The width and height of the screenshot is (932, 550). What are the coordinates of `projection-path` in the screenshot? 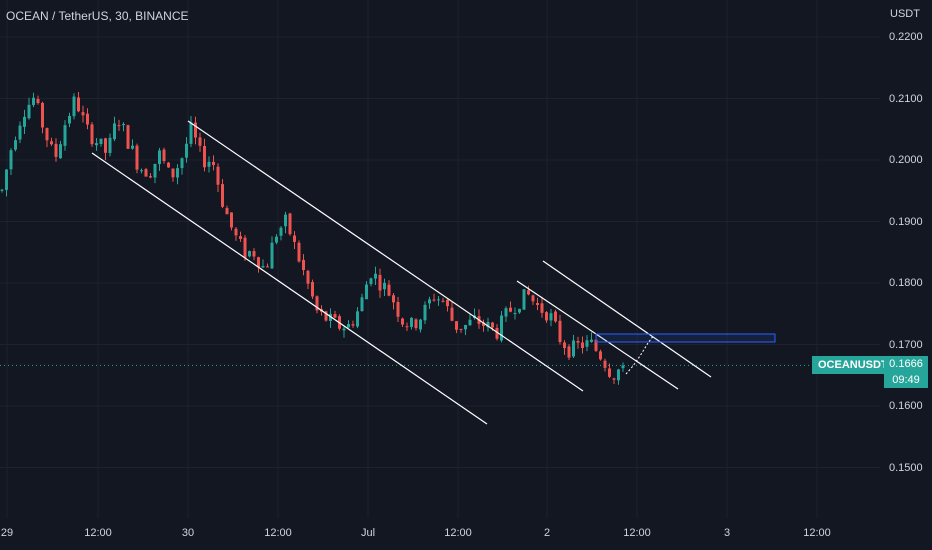 It's located at (640, 354).